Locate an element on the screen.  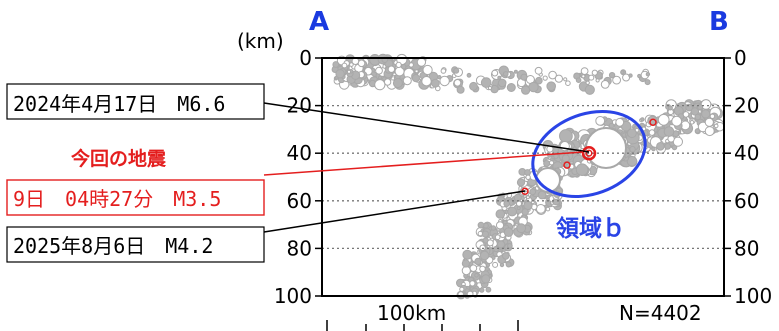
distance-scale-bar is located at coordinates (422, 325).